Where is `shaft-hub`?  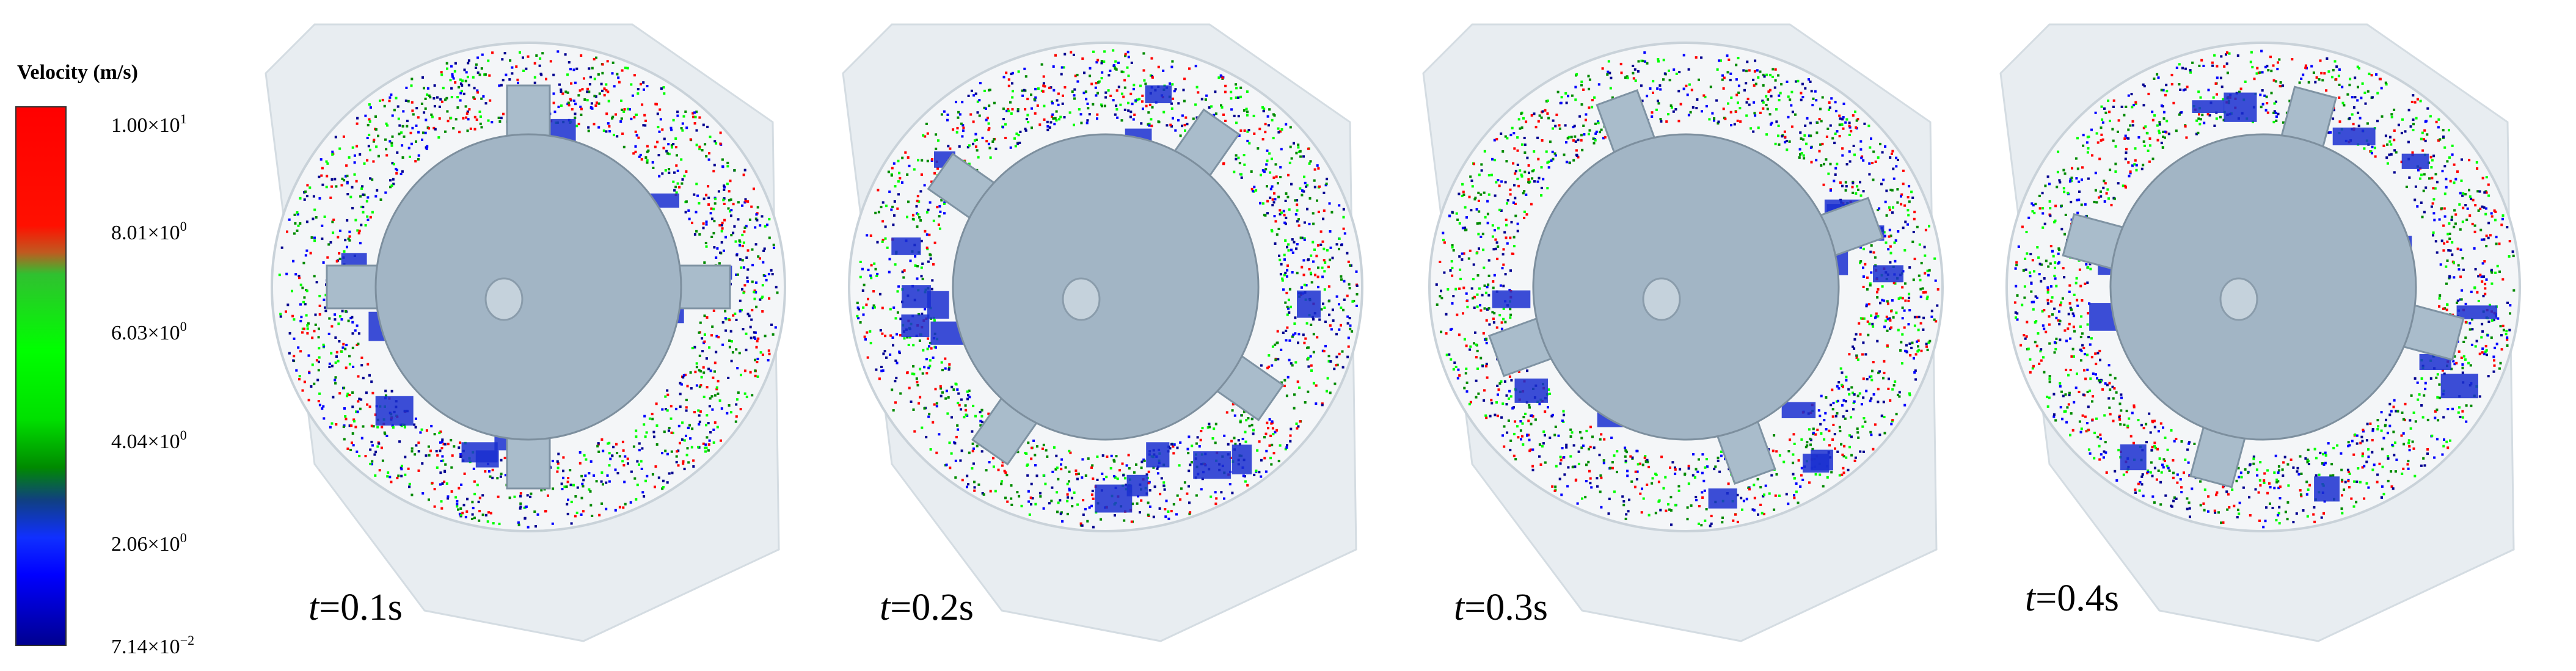
shaft-hub is located at coordinates (1081, 299).